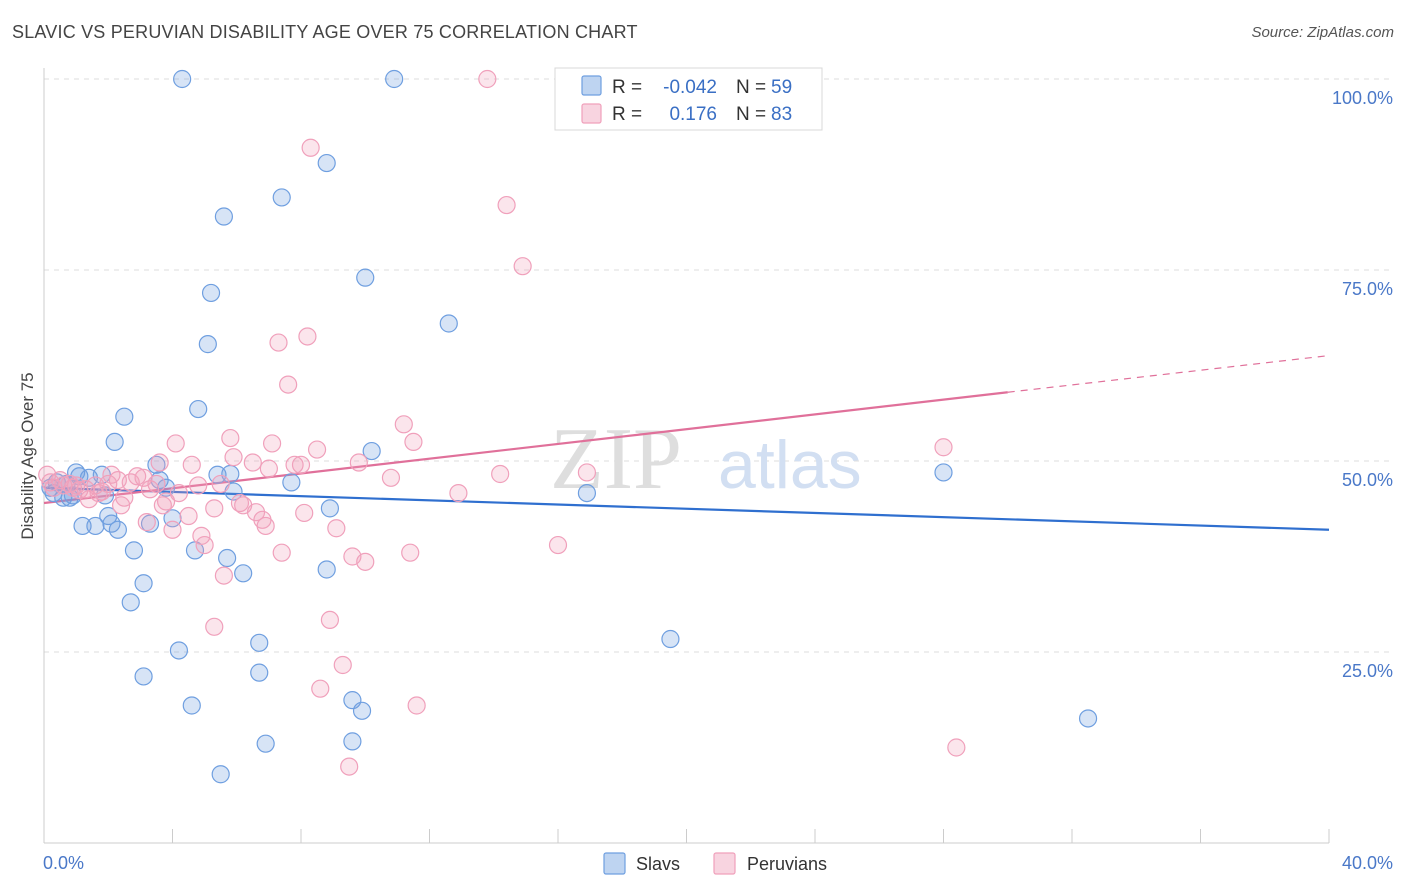  I want to click on legend-box, so click(688, 99).